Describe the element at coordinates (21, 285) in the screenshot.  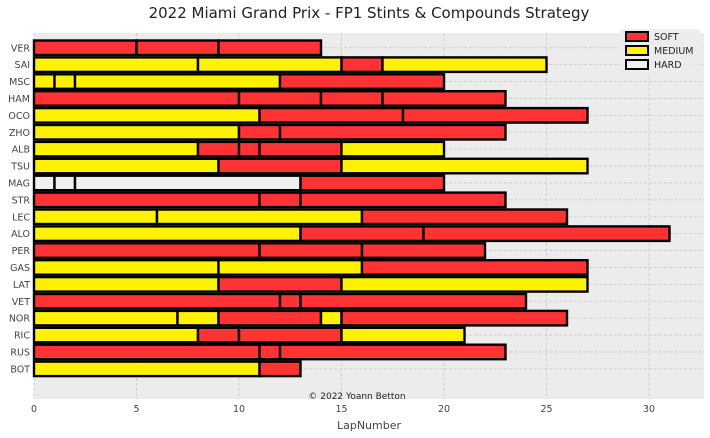
I see `driver-label-lat: LAT` at that location.